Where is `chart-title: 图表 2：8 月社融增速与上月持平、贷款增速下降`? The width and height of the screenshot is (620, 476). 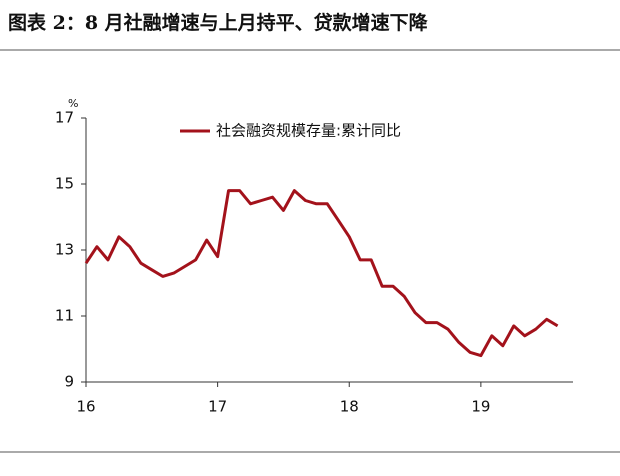
chart-title: 图表 2：8 月社融增速与上月持平、贷款增速下降 is located at coordinates (218, 22).